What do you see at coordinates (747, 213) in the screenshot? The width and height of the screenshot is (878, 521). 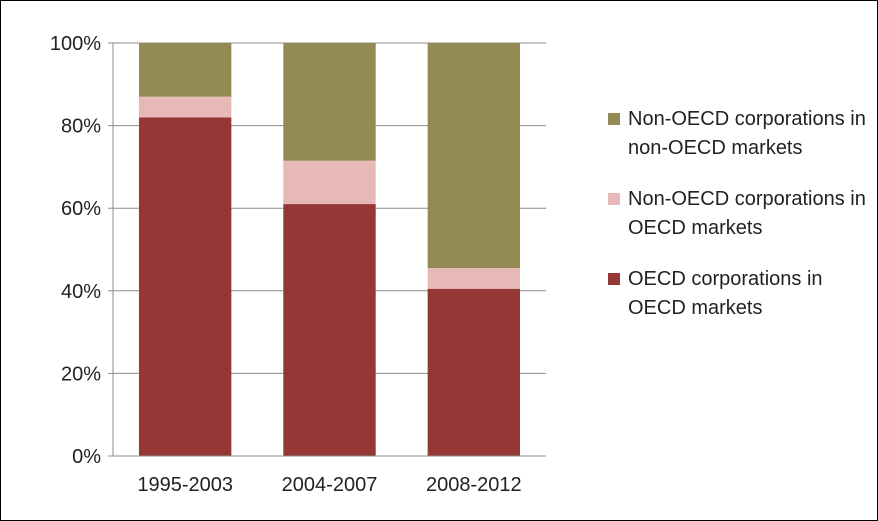 I see `legend-label: Non-OECD corporations in OECD markets` at bounding box center [747, 213].